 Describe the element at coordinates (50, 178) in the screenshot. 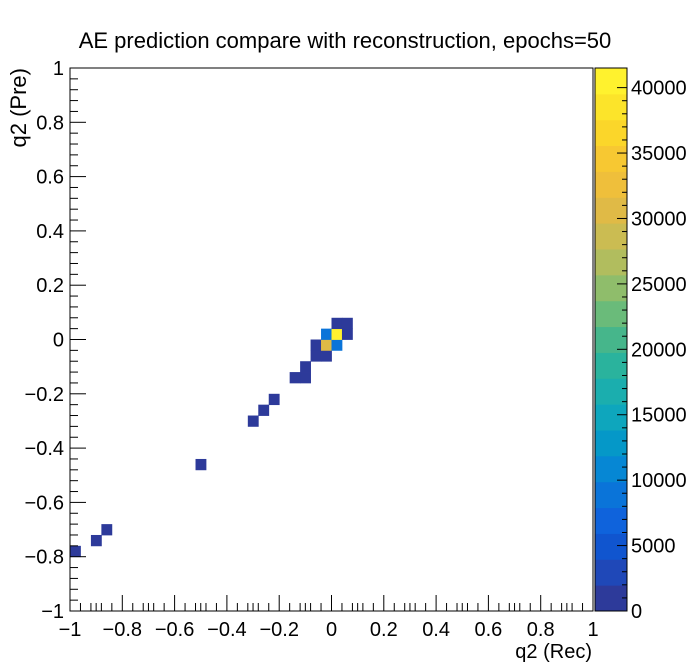

I see `y-tick-label: 0.6` at that location.